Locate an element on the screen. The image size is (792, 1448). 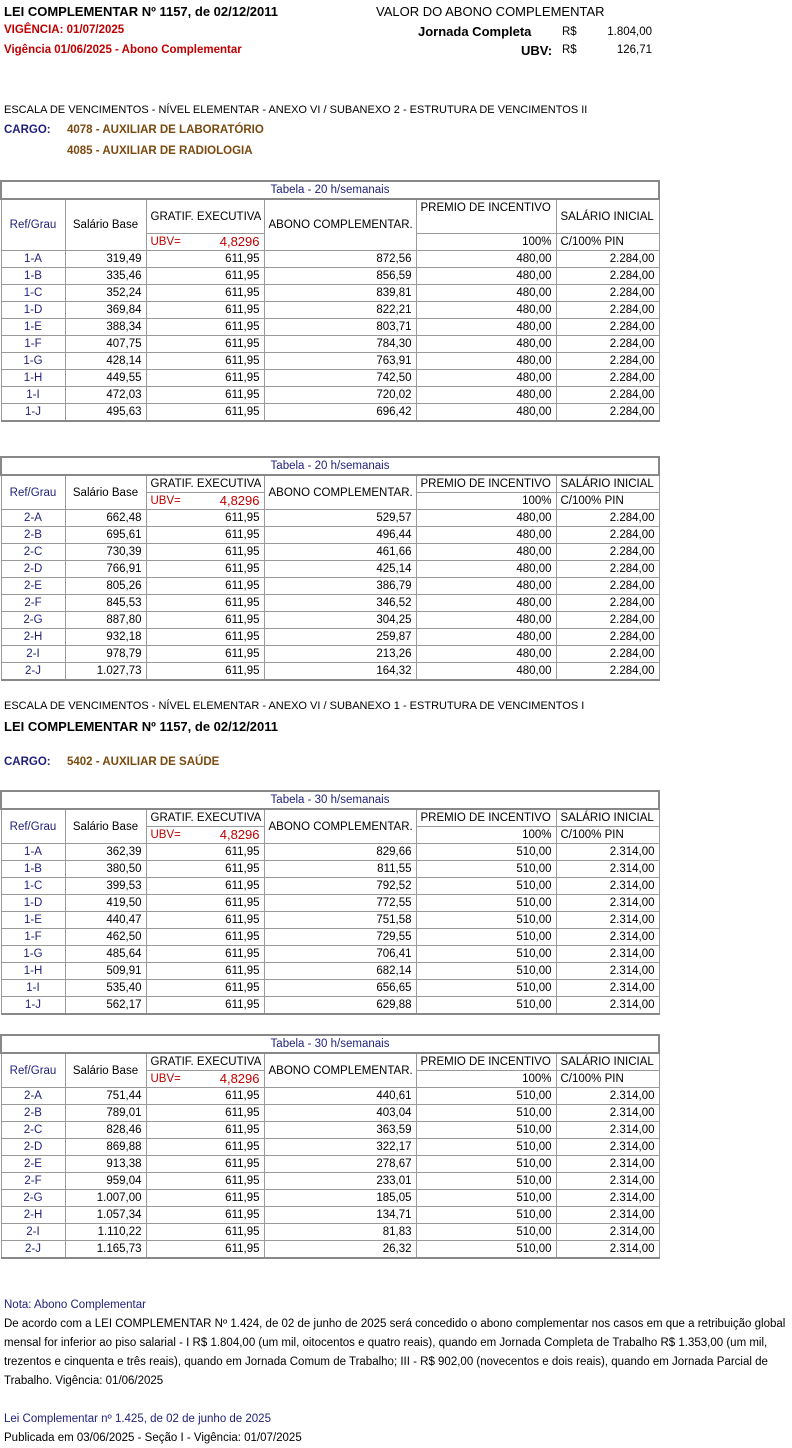
abono-complementar-cell: 742,50 is located at coordinates (340, 378).